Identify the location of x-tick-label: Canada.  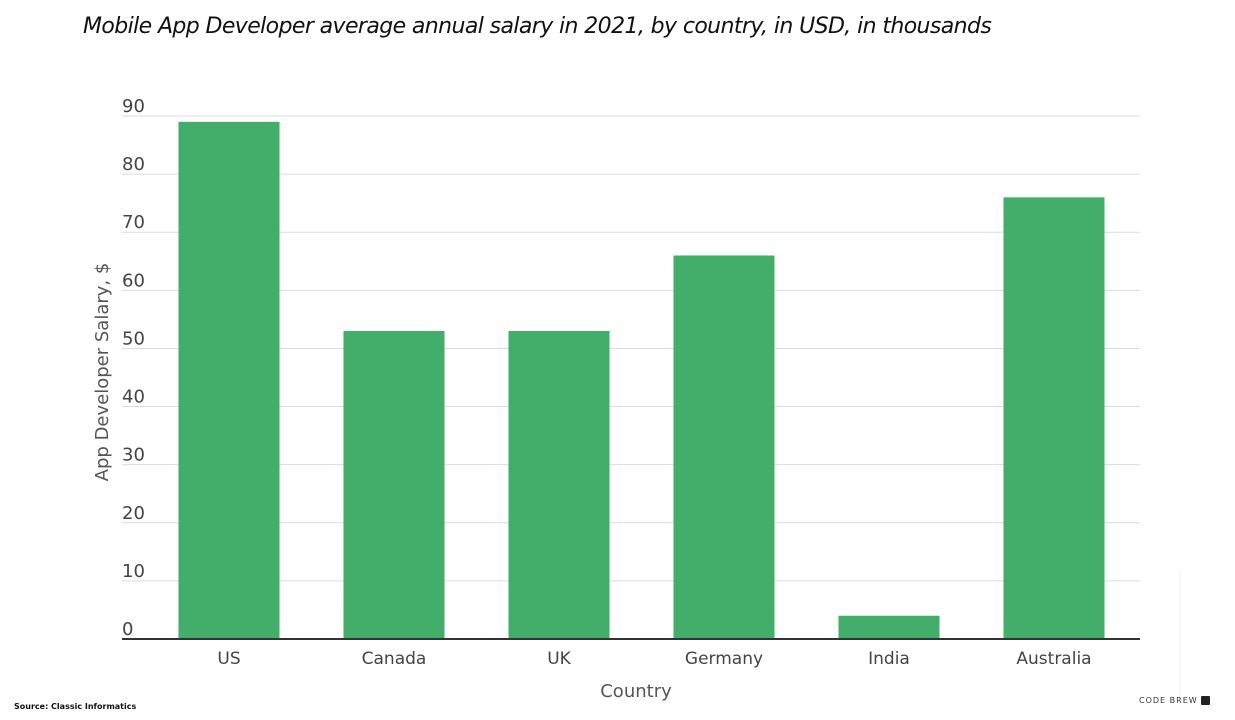
(394, 659).